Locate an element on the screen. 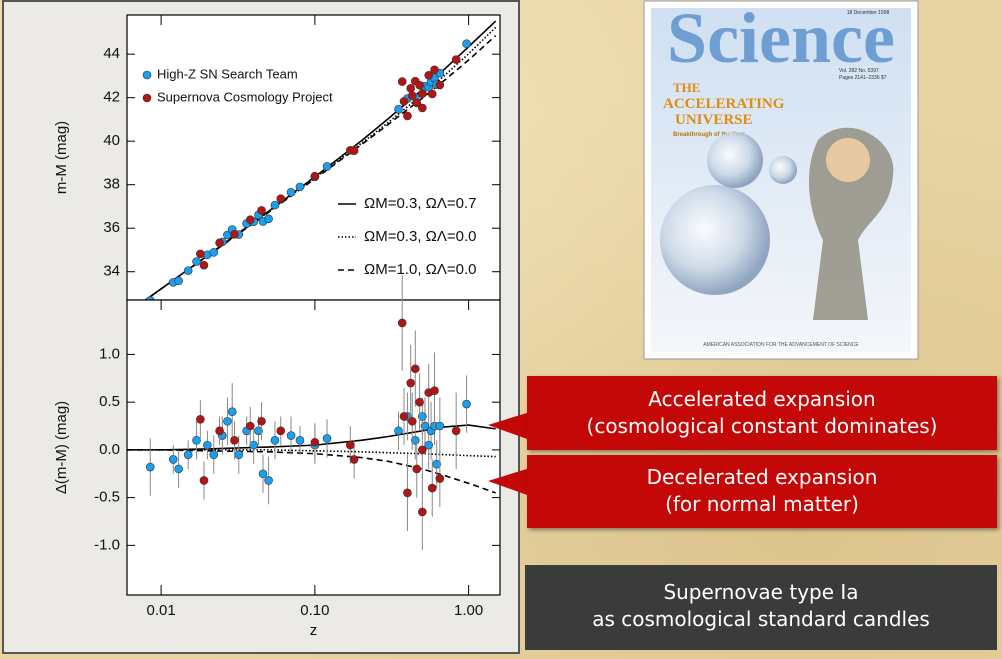  legend-label: Supernova Cosmology Project is located at coordinates (245, 96).